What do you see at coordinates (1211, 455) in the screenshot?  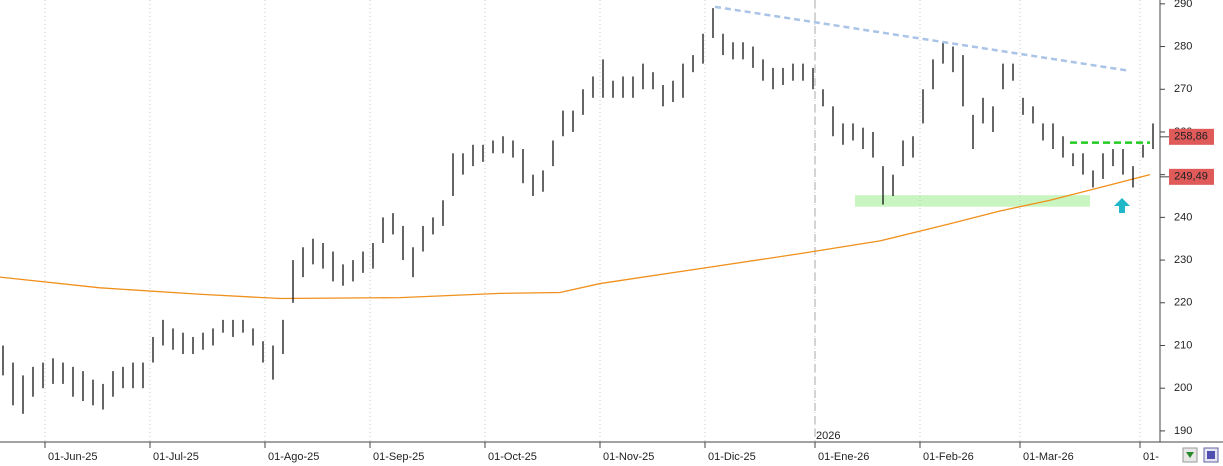 I see `save-icon` at bounding box center [1211, 455].